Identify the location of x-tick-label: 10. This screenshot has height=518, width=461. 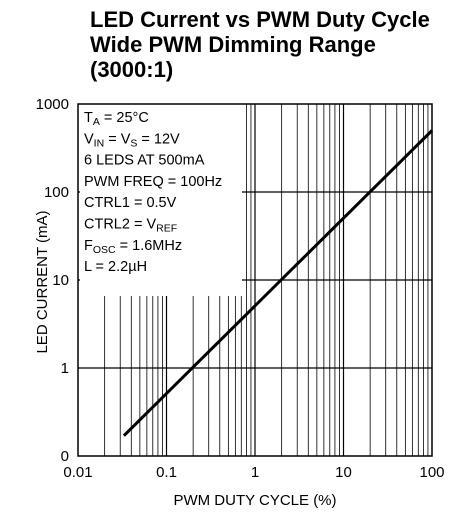
(343, 472).